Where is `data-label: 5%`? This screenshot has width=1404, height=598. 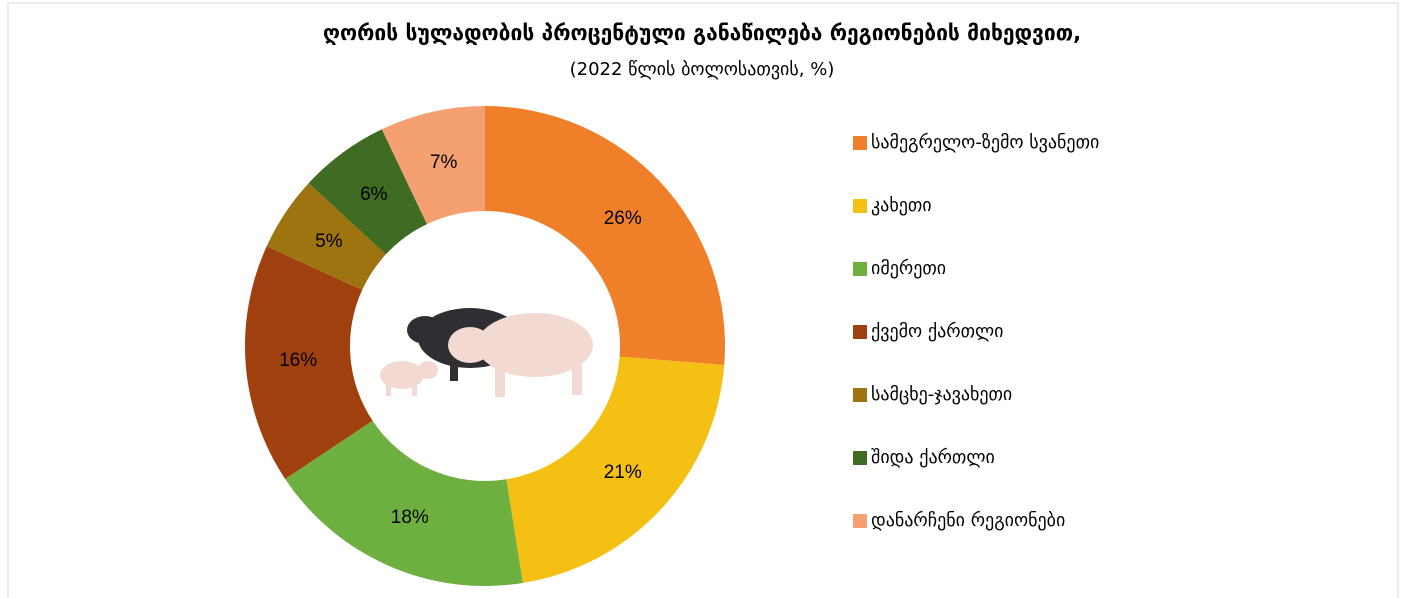
data-label: 5% is located at coordinates (329, 241).